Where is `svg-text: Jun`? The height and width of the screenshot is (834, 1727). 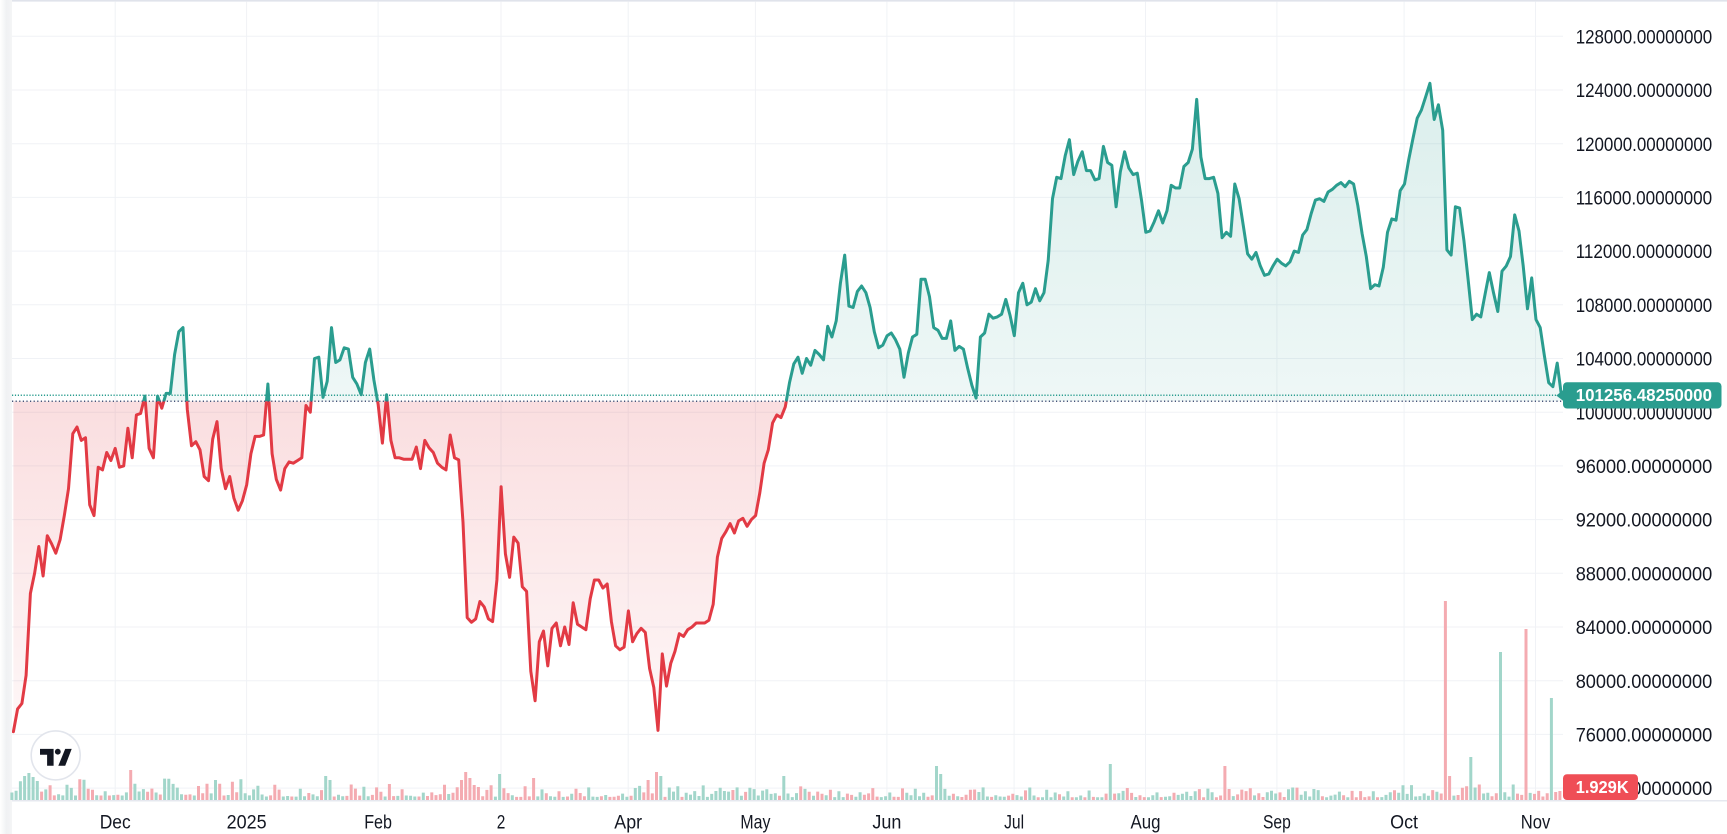
svg-text: Jun is located at coordinates (886, 822).